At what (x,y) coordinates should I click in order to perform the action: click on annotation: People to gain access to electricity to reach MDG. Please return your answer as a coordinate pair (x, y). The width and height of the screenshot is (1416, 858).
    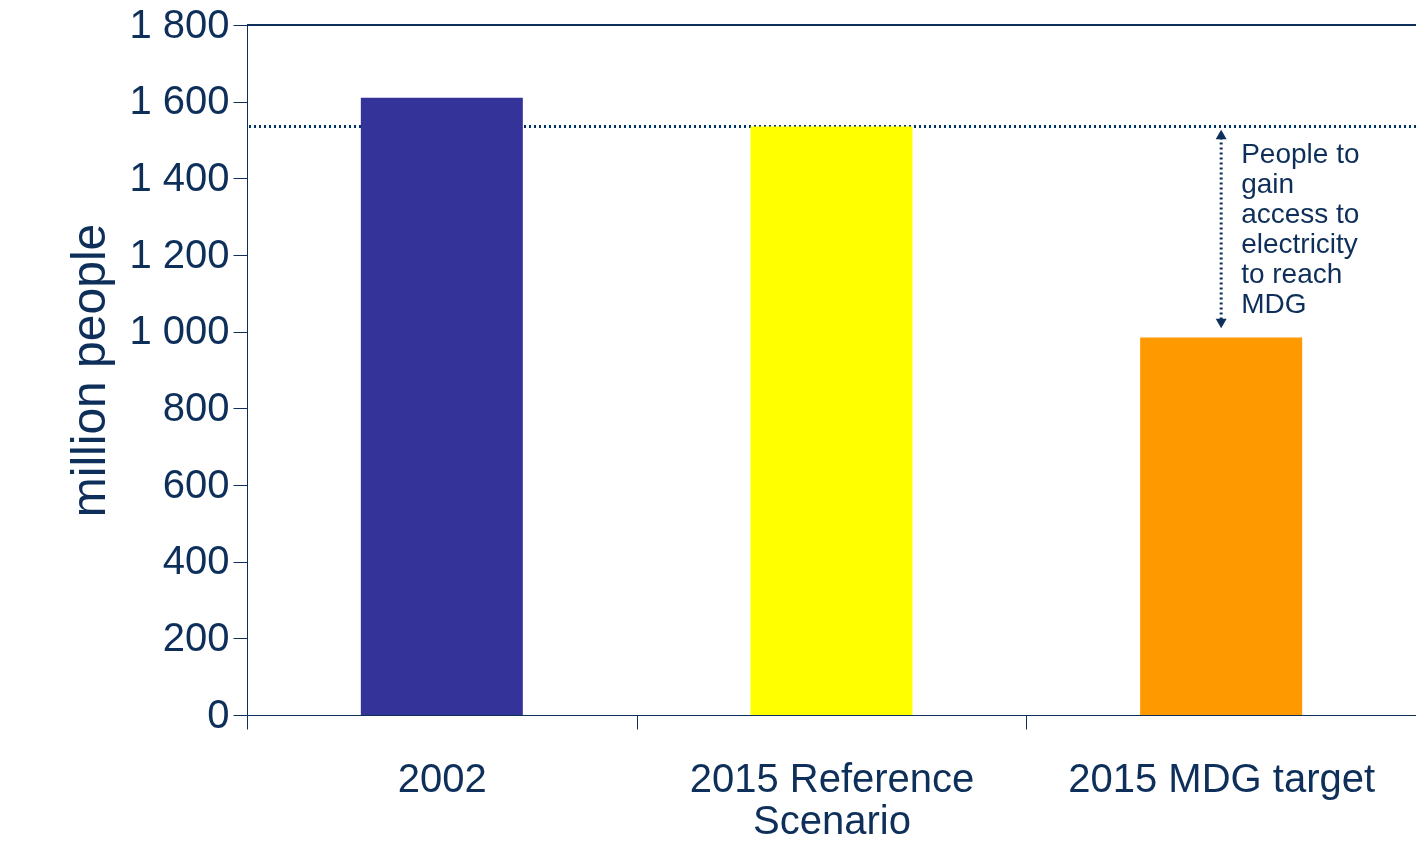
    Looking at the image, I should click on (1300, 228).